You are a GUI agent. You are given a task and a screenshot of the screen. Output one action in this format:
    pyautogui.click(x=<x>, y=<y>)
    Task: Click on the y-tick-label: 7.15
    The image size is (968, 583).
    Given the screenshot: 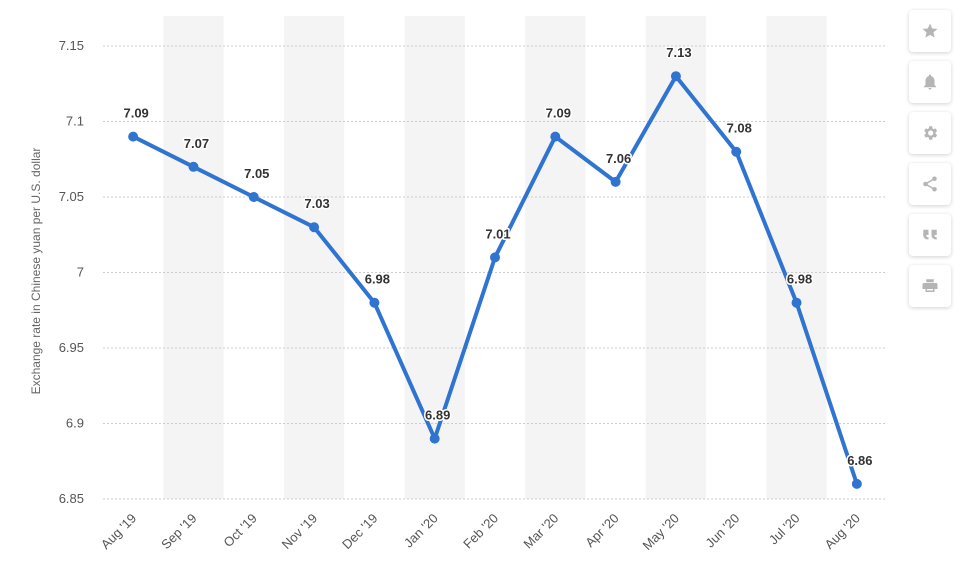 What is the action you would take?
    pyautogui.click(x=71, y=45)
    